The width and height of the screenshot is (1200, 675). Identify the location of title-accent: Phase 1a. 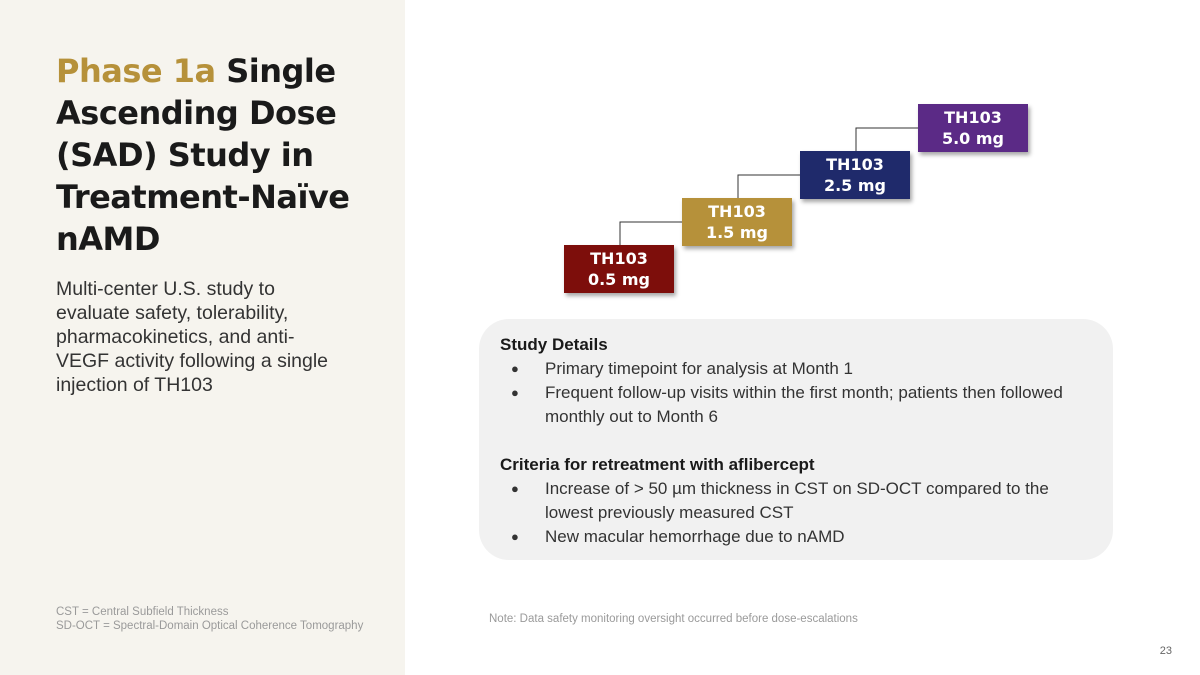
(136, 71).